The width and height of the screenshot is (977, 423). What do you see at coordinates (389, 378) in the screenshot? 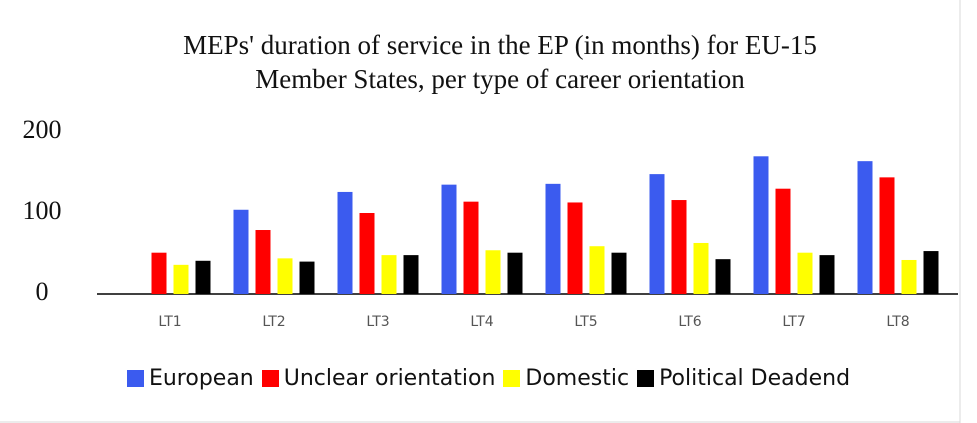
I see `legend-label: Unclear orientation` at bounding box center [389, 378].